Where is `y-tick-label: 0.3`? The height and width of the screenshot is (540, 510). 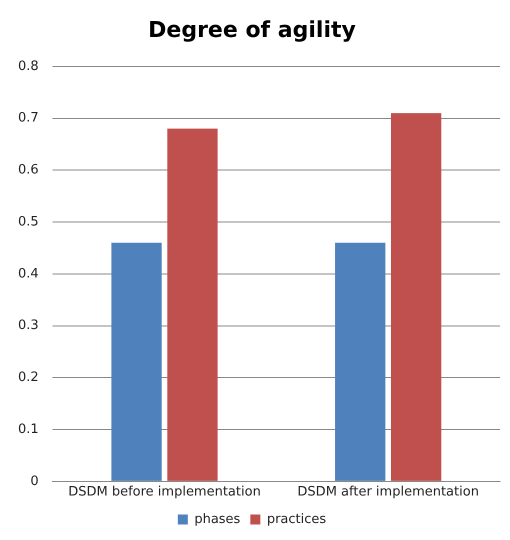 y-tick-label: 0.3 is located at coordinates (28, 326).